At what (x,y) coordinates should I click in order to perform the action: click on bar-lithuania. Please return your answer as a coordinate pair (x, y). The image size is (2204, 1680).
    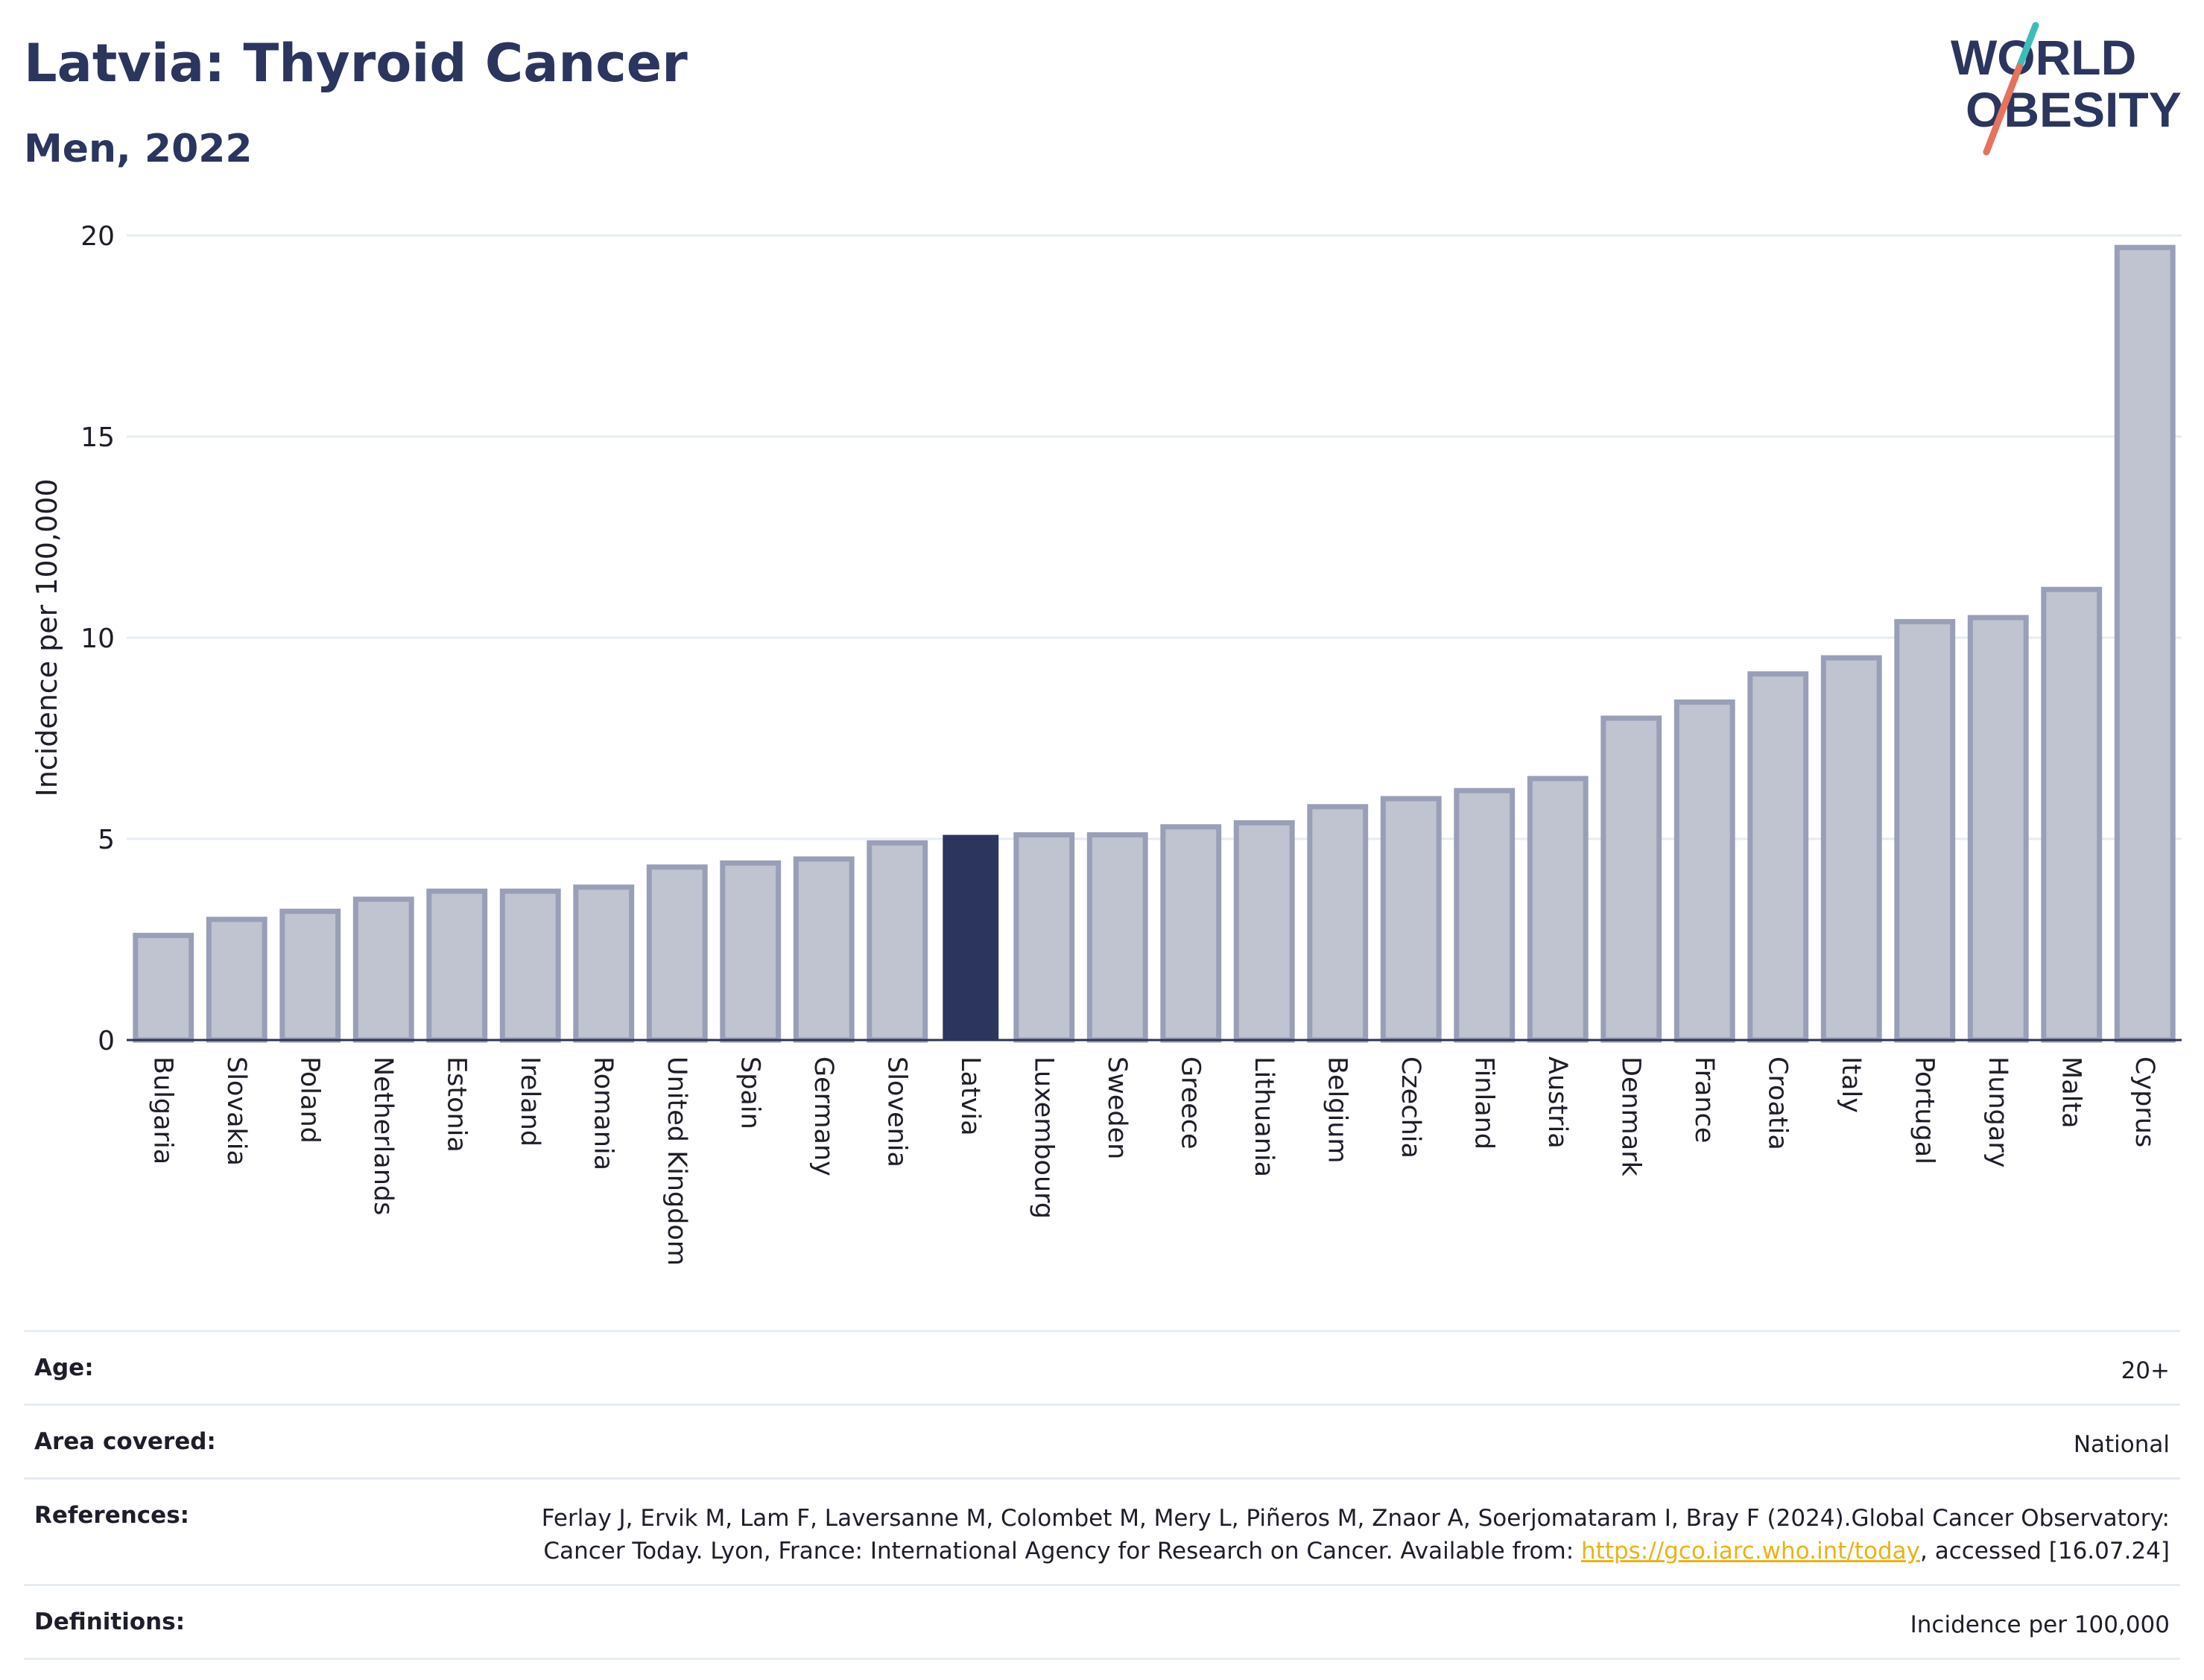
    Looking at the image, I should click on (1264, 931).